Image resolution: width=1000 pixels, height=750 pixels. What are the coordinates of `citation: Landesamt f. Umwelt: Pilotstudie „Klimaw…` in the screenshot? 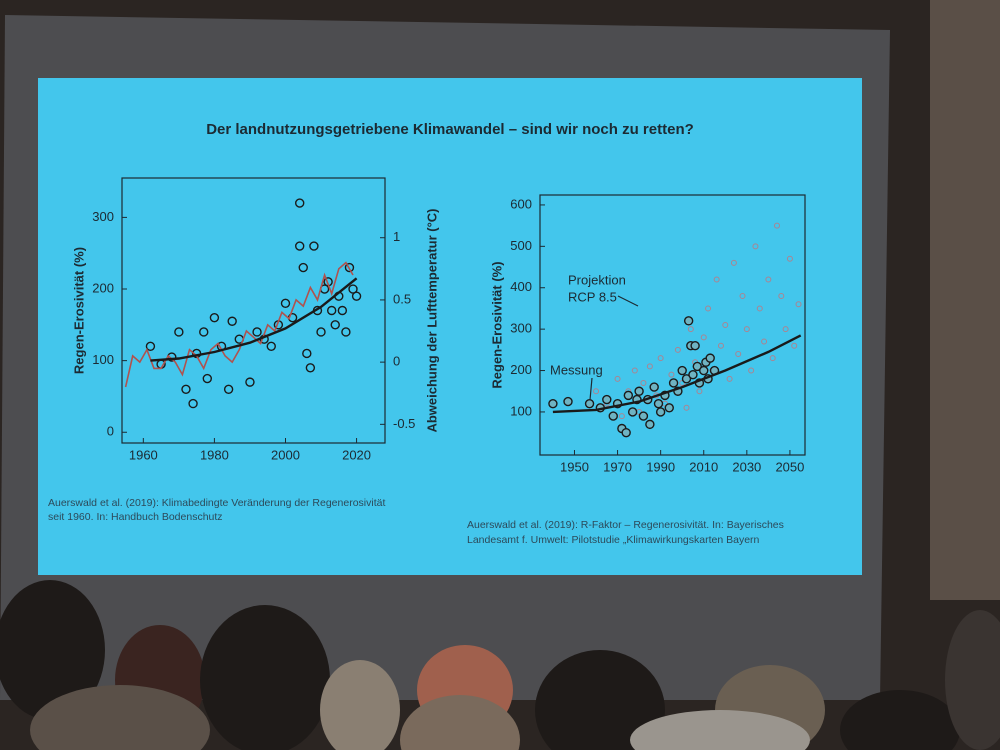 It's located at (613, 540).